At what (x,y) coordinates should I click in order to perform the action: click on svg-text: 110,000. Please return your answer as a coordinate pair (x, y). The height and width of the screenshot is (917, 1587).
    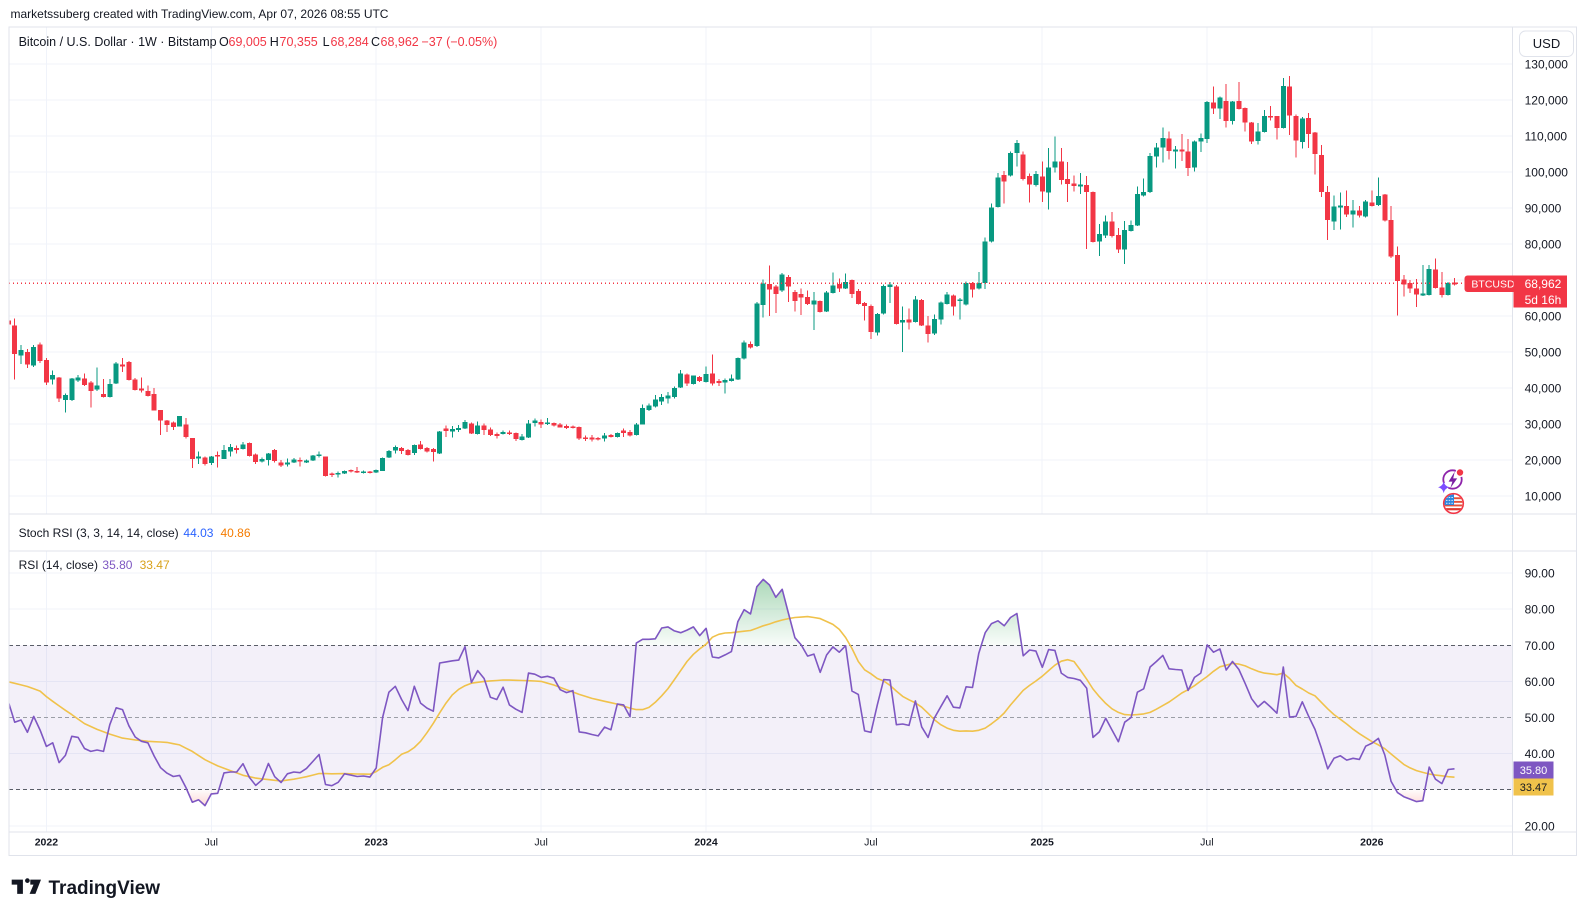
    Looking at the image, I should click on (1546, 137).